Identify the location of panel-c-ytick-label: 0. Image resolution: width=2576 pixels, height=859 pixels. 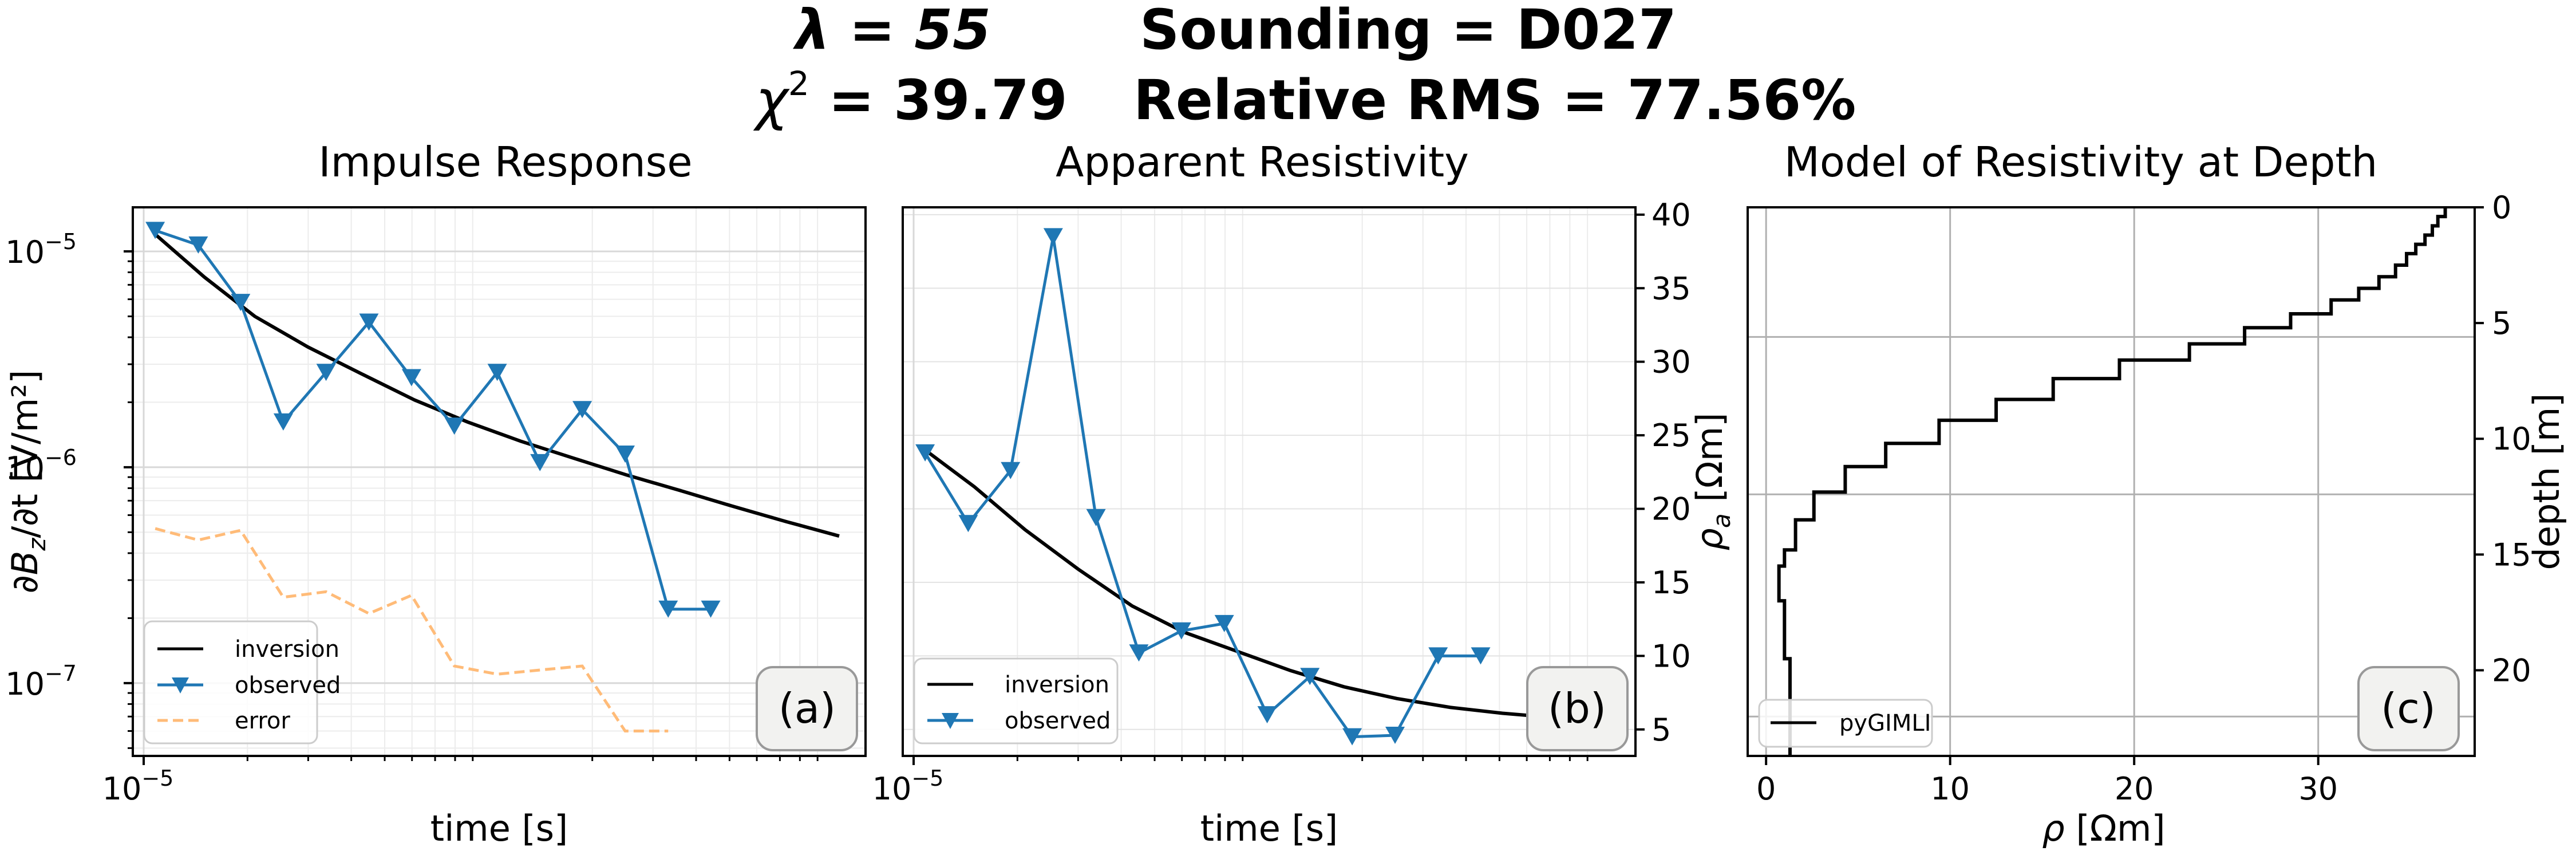
(2501, 208).